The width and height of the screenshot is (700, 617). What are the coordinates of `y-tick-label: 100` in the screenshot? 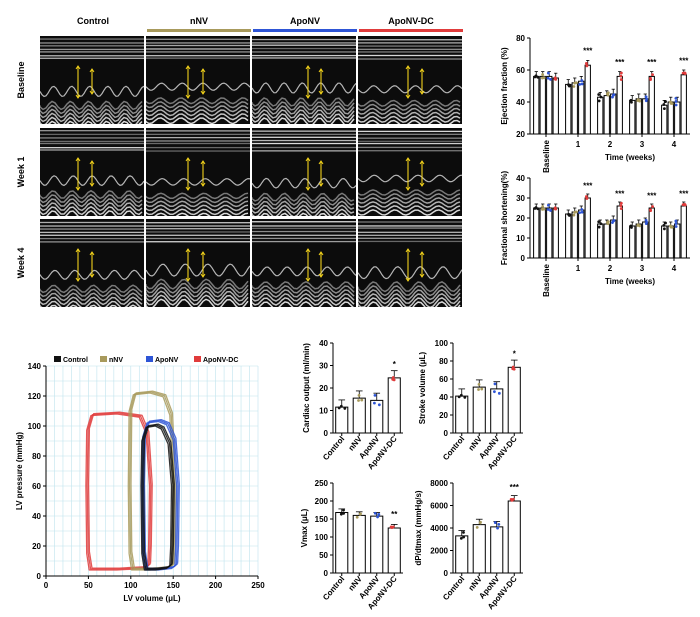 It's located at (442, 343).